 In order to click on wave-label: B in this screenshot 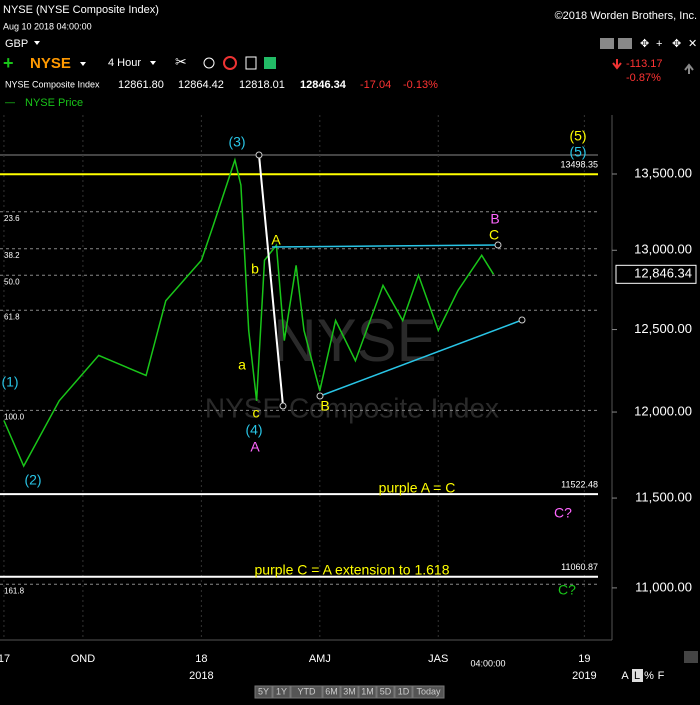, I will do `click(324, 406)`.